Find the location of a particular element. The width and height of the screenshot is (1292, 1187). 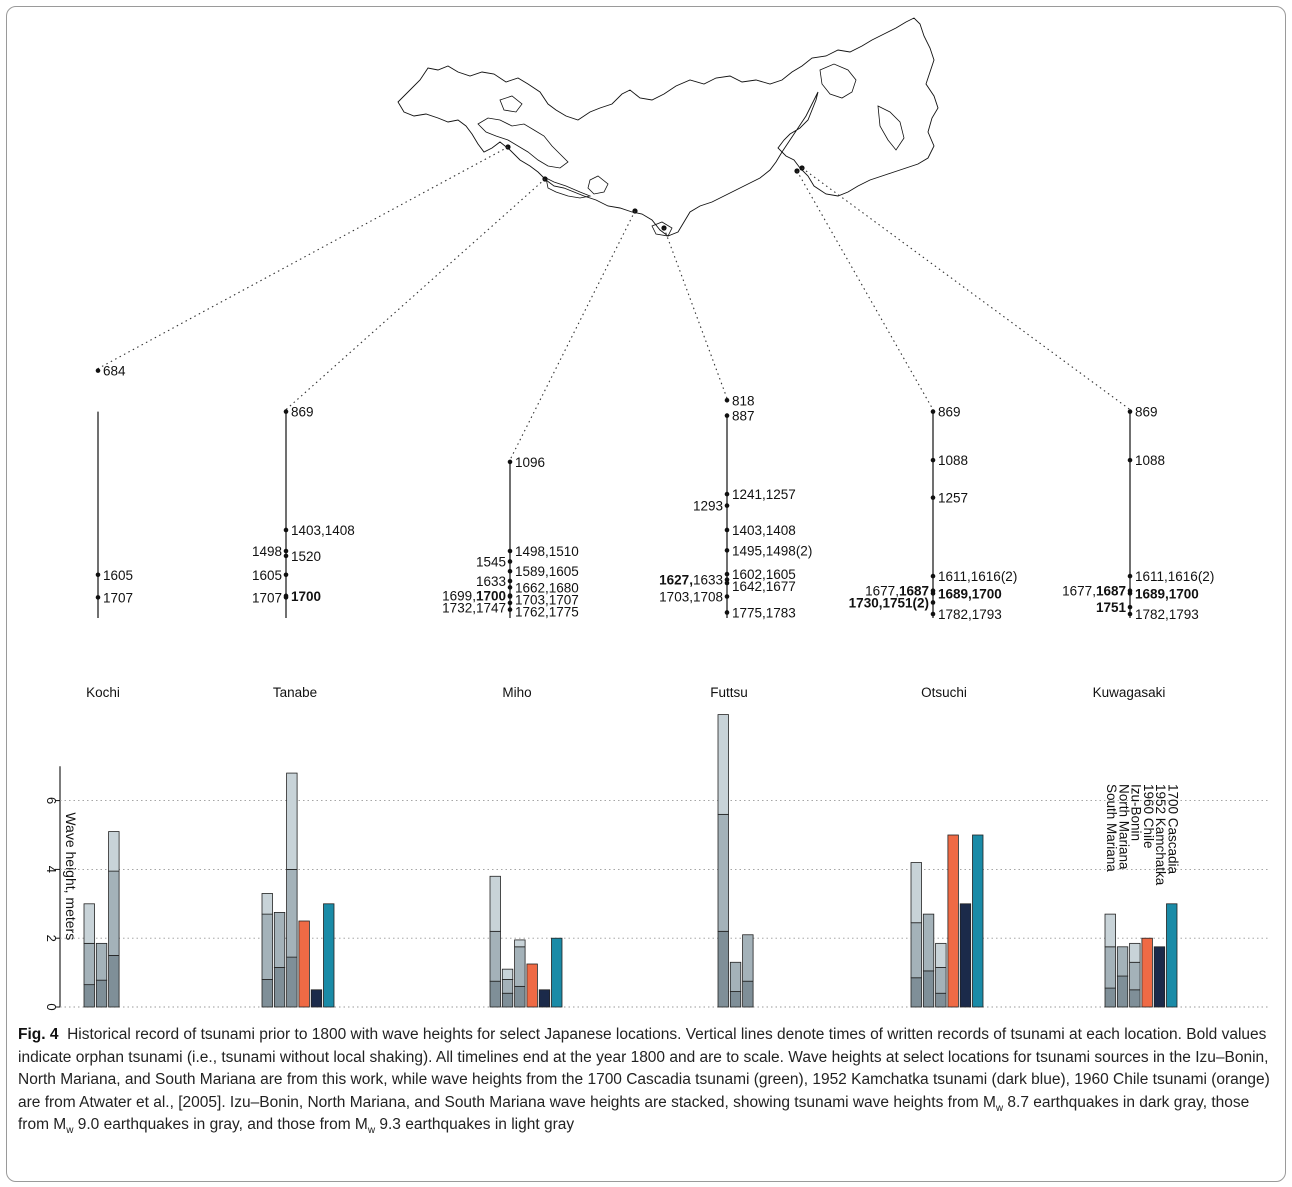

timeline-label: 1257 is located at coordinates (953, 498).